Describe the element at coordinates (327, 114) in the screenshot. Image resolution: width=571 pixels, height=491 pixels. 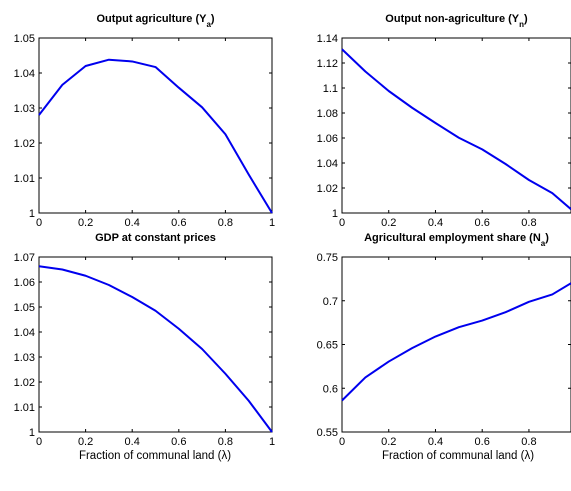
I see `y-tick-label: 1.08` at that location.